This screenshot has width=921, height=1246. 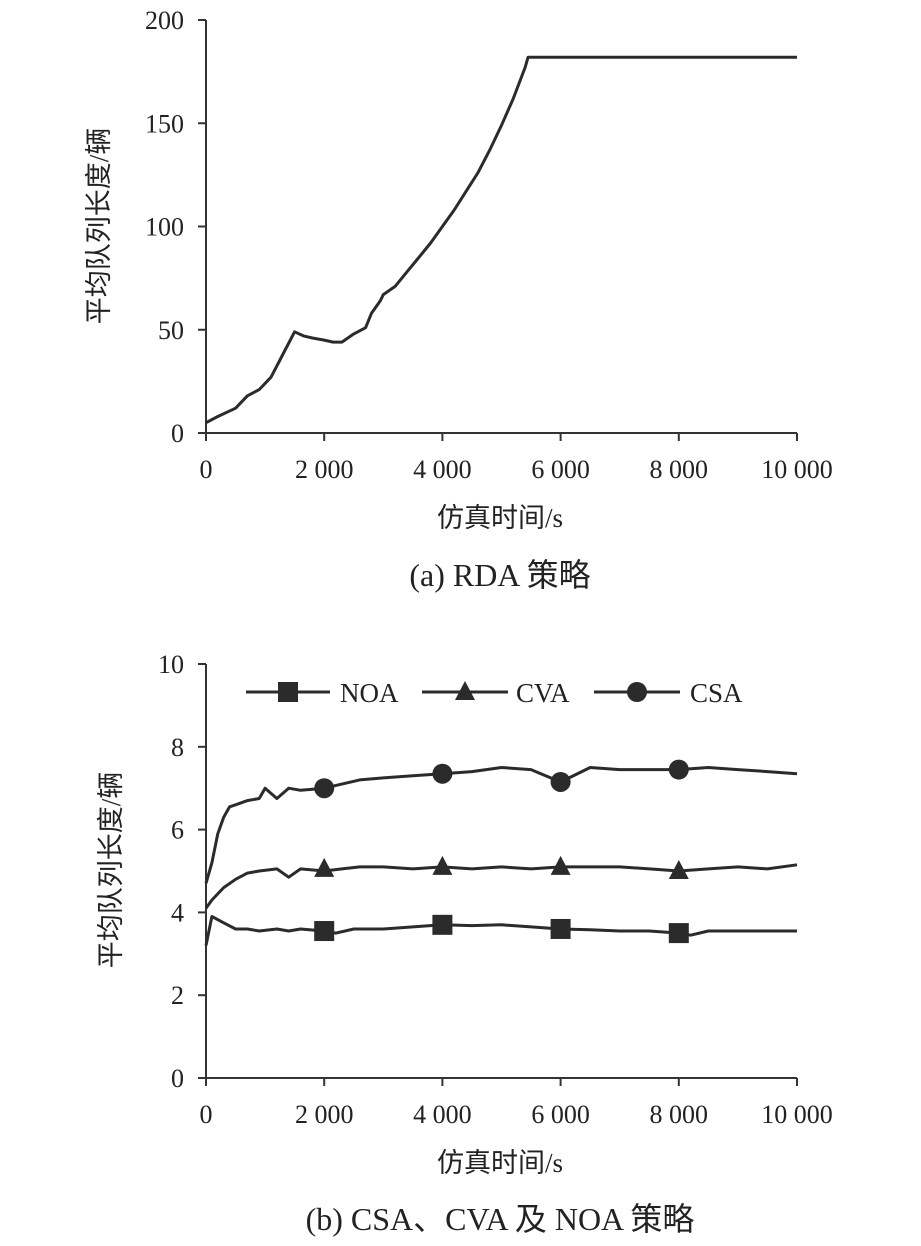 I want to click on y-tick-label: 10, so click(x=171, y=664).